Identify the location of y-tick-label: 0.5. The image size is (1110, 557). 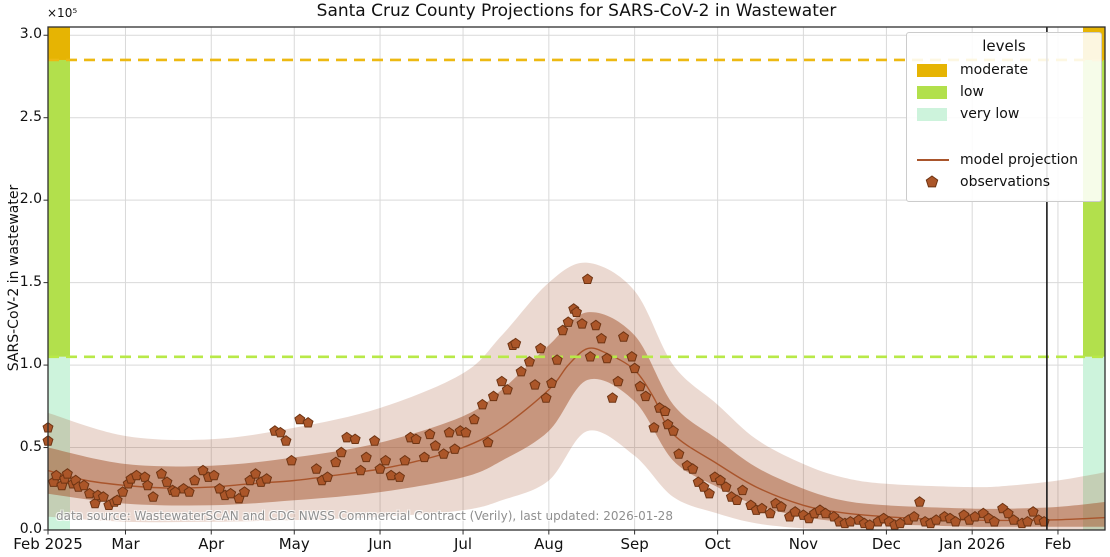
(30, 446).